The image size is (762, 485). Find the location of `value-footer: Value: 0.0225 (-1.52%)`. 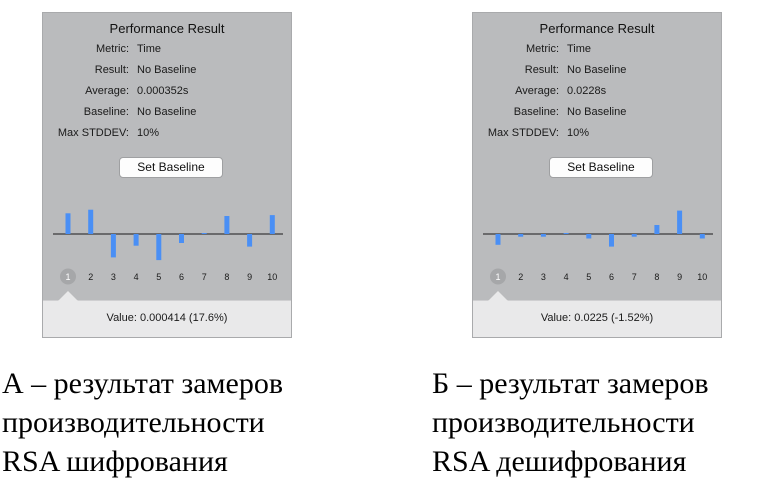

value-footer: Value: 0.0225 (-1.52%) is located at coordinates (597, 314).